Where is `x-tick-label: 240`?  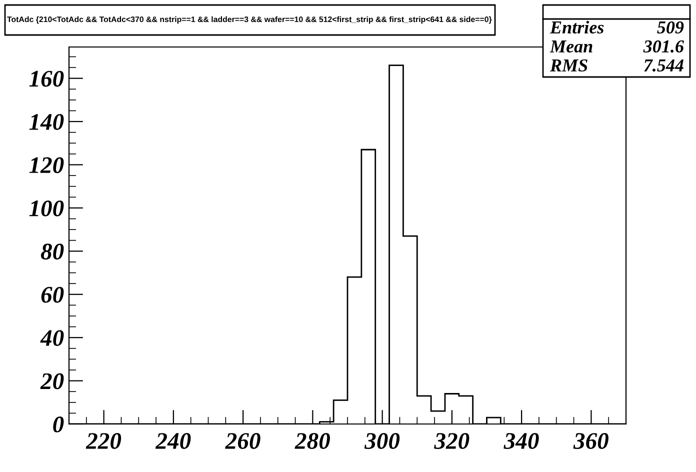 x-tick-label: 240 is located at coordinates (173, 441).